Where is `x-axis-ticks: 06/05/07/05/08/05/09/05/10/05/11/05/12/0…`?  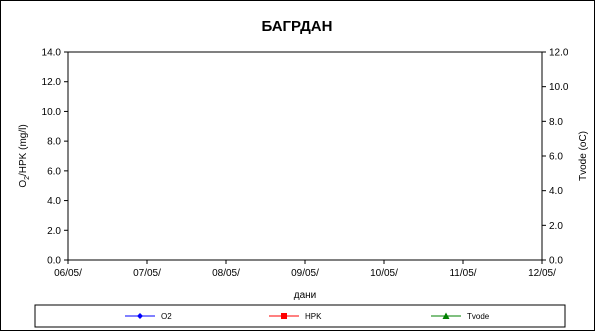
x-axis-ticks: 06/05/07/05/08/05/09/05/10/05/11/05/12/0… is located at coordinates (305, 269).